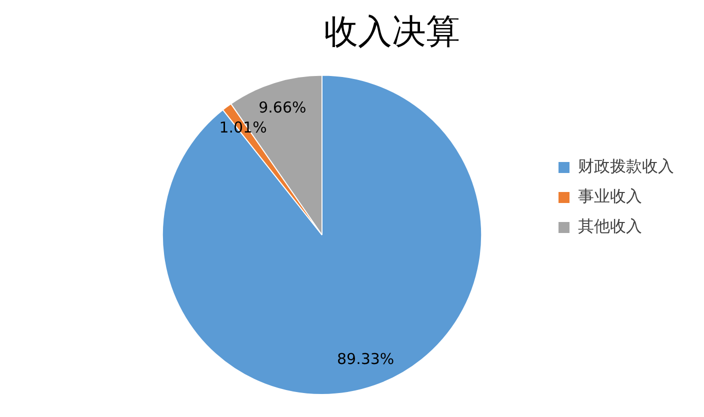  Describe the element at coordinates (610, 196) in the screenshot. I see `legend-label: 事业收入` at that location.